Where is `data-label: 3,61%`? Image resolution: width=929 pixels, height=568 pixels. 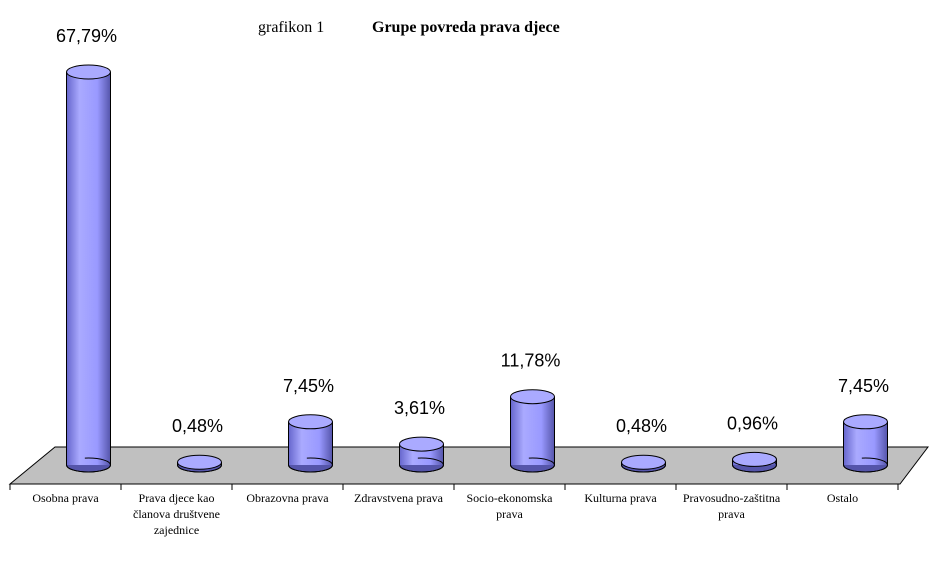 data-label: 3,61% is located at coordinates (419, 408).